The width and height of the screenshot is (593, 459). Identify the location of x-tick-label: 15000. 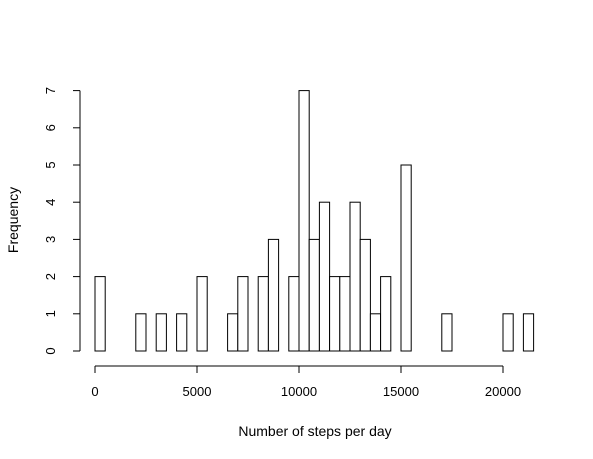
(401, 391).